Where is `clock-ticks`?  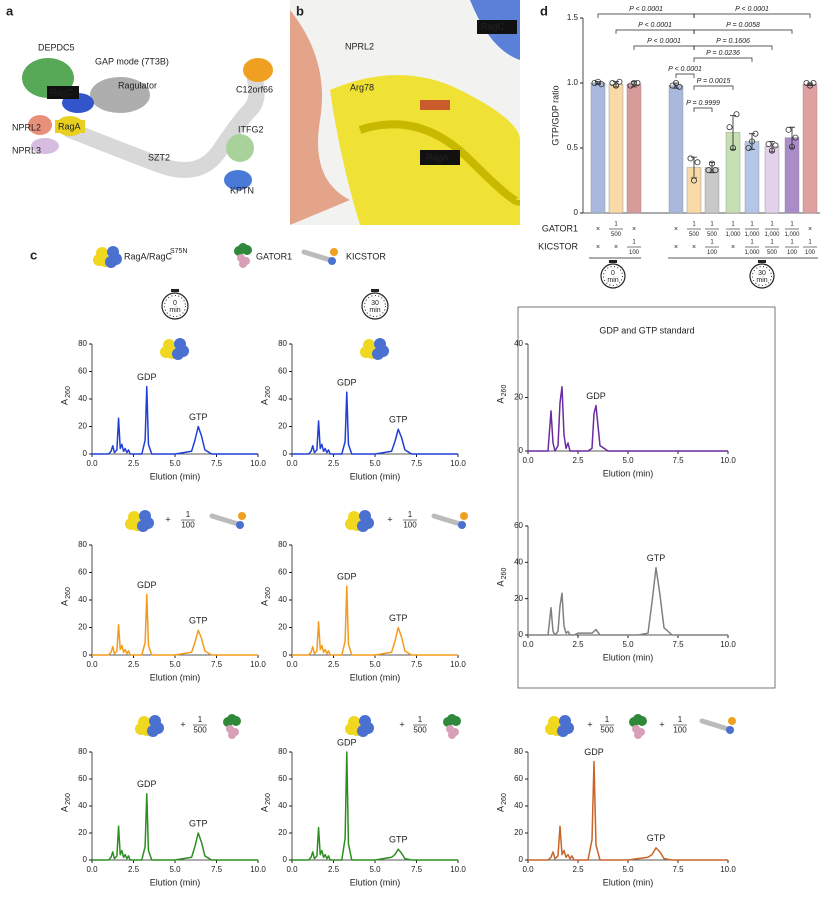 clock-ticks is located at coordinates (175, 306).